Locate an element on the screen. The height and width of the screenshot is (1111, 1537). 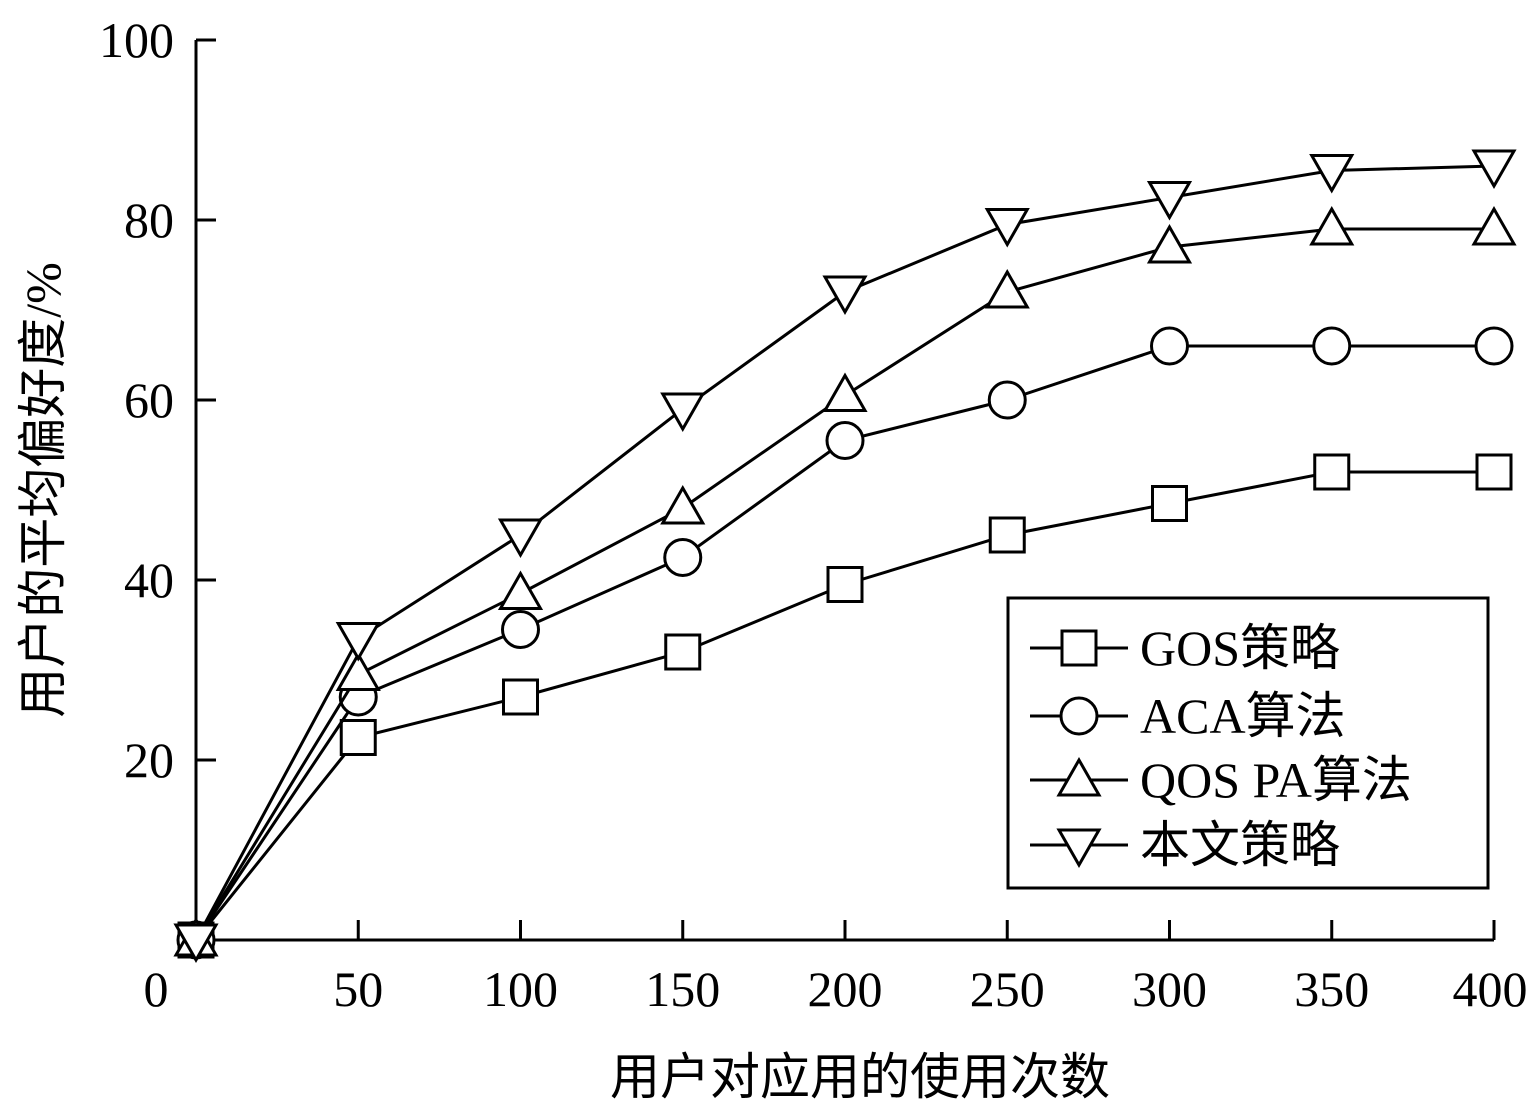
legend-entry: 本文策略 is located at coordinates (1185, 845).